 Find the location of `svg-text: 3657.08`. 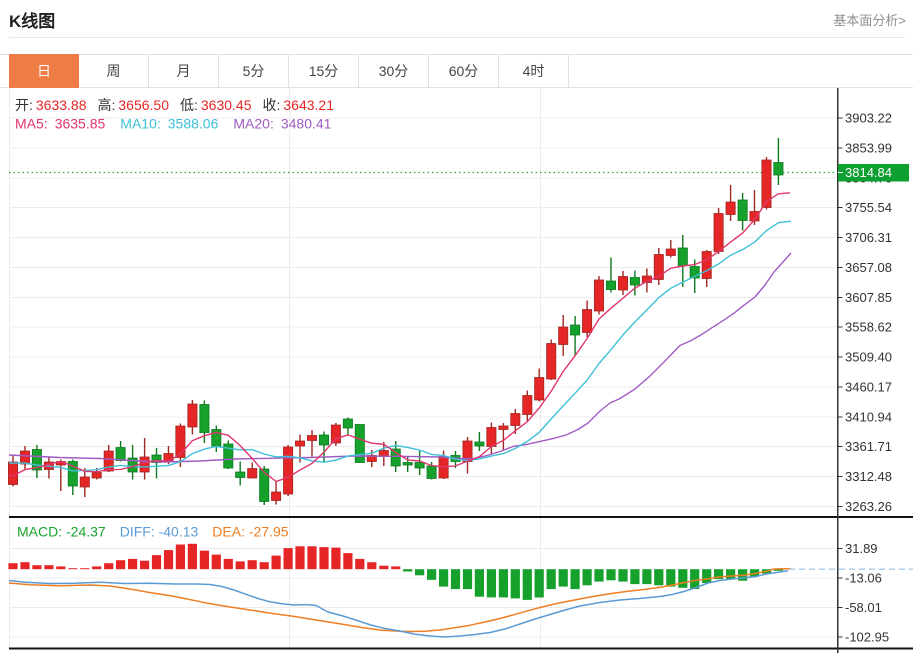

svg-text: 3657.08 is located at coordinates (868, 267).